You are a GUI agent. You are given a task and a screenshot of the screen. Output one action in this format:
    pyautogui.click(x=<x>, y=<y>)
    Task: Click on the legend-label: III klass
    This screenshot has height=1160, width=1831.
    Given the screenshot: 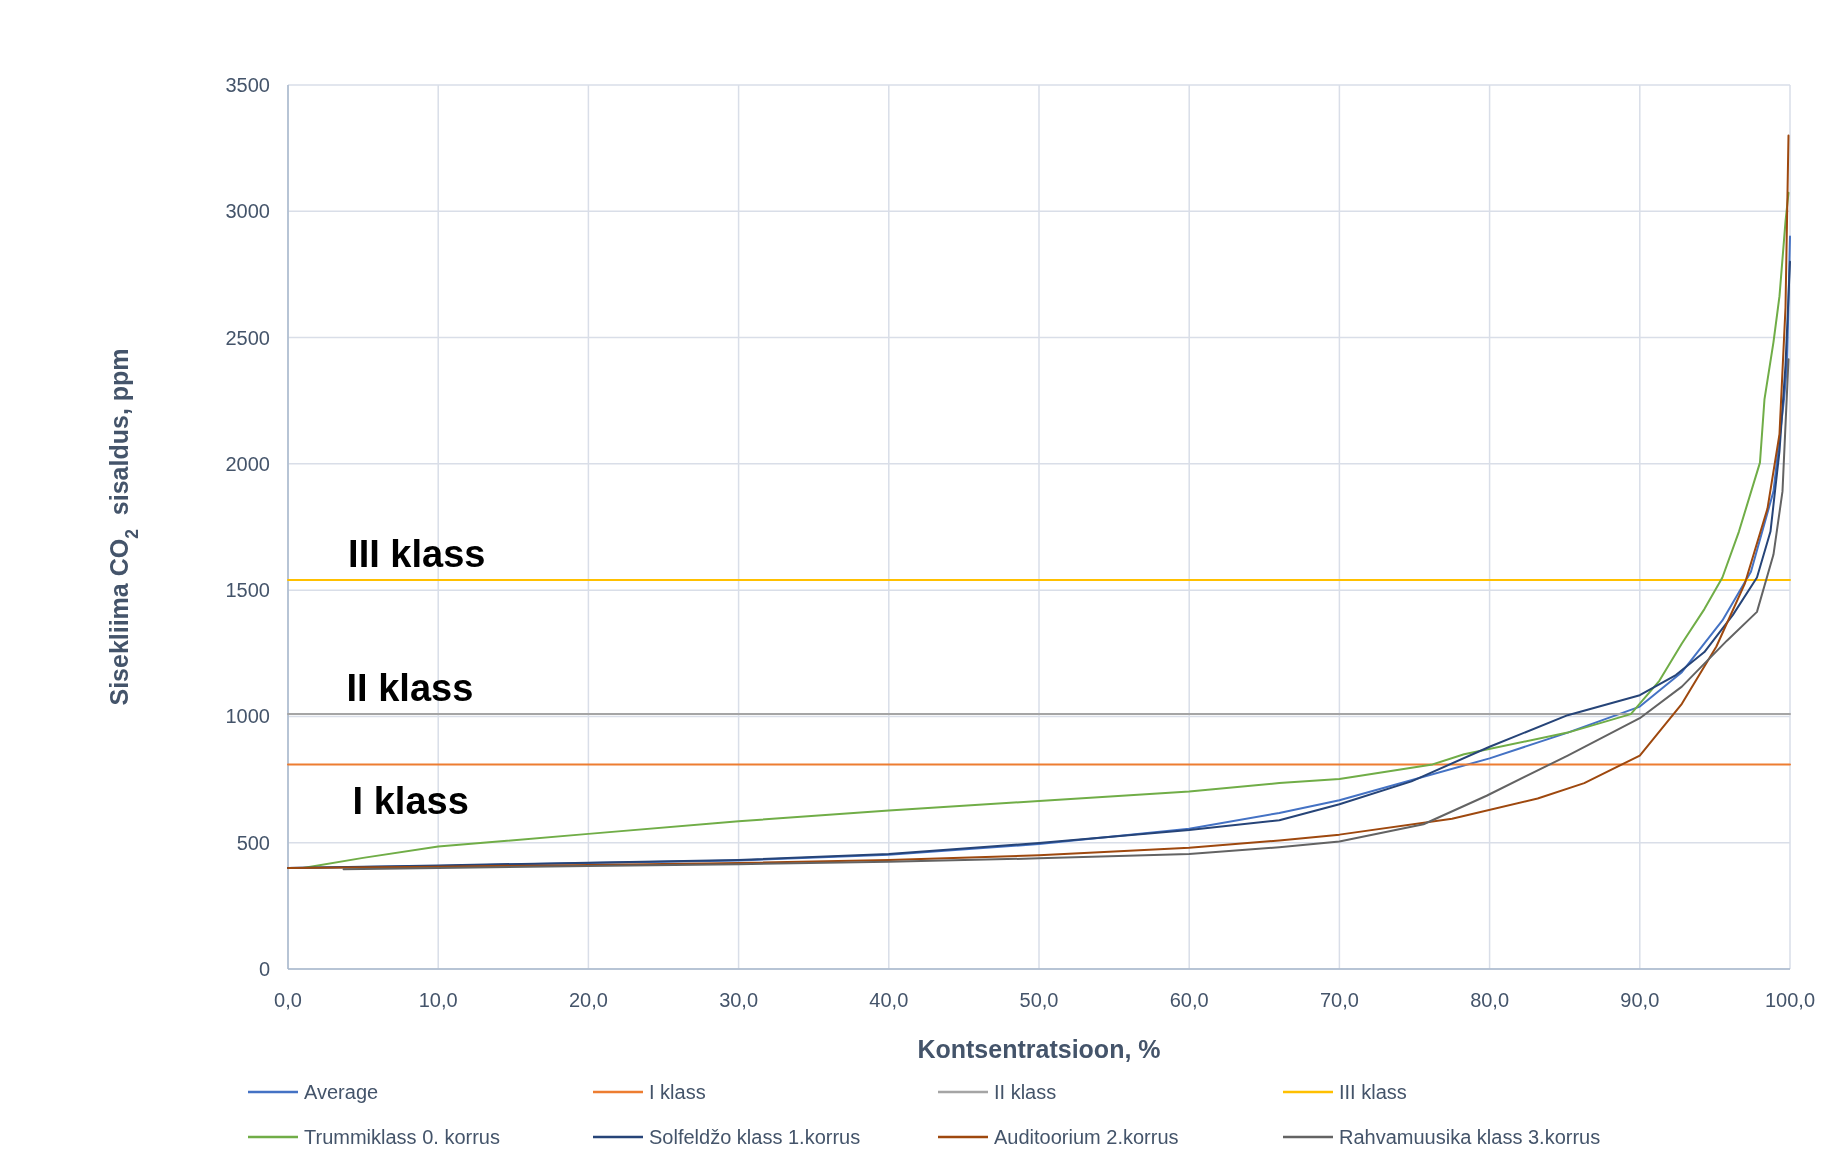 What is the action you would take?
    pyautogui.click(x=1373, y=1092)
    